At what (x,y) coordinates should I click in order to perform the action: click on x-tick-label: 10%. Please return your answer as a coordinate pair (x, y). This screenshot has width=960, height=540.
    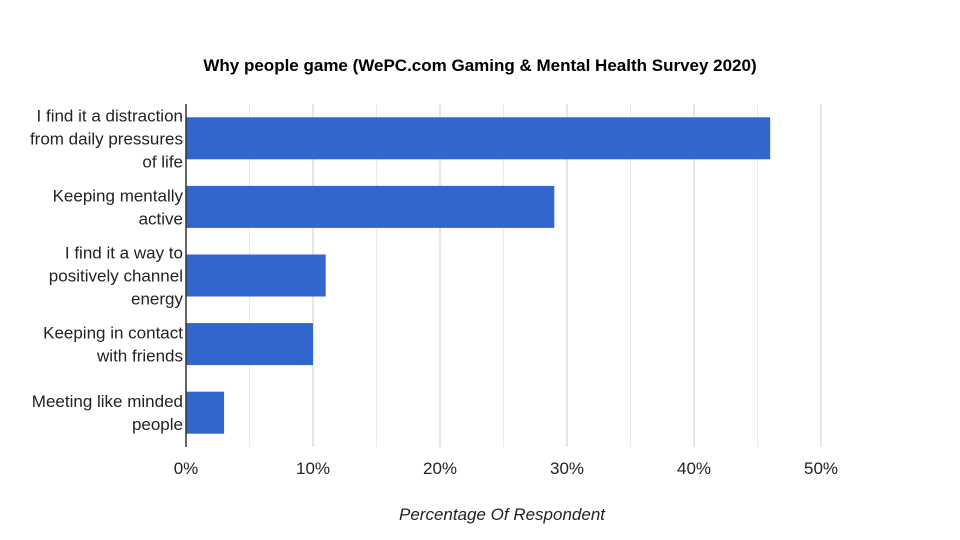
    Looking at the image, I should click on (313, 468).